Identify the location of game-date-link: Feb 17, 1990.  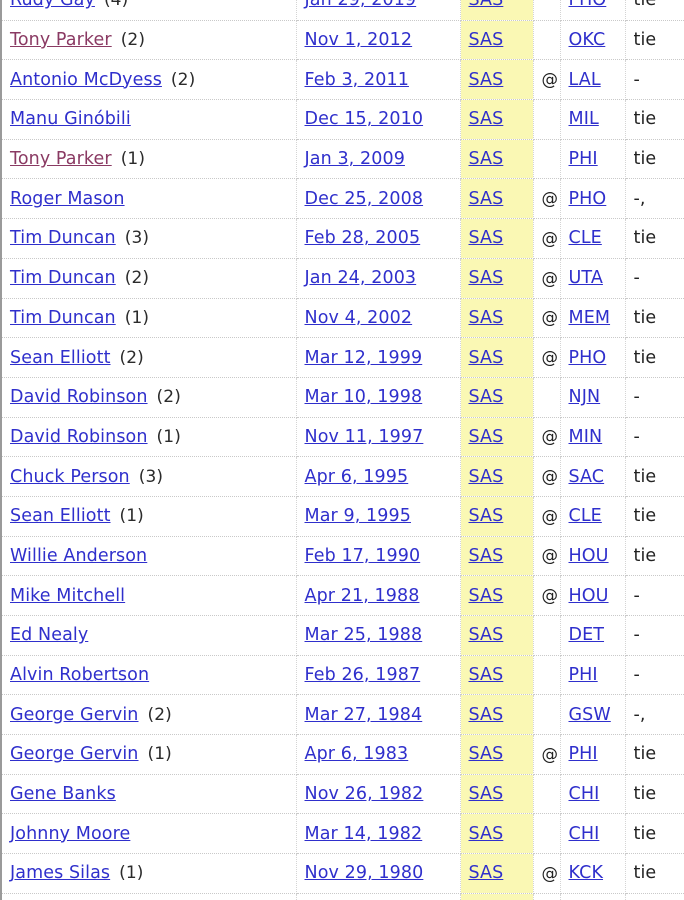
(362, 555).